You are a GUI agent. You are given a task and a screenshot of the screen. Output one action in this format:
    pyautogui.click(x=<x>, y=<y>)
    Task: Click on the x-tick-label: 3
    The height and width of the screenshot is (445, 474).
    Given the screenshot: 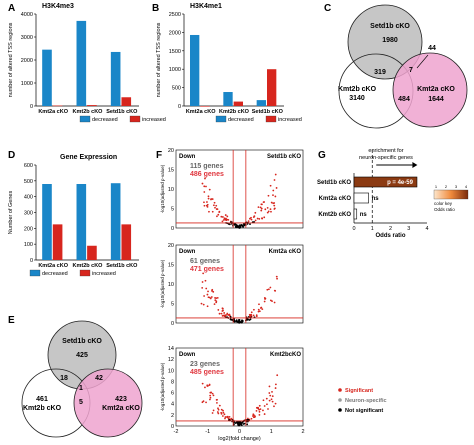 What is the action you would take?
    pyautogui.click(x=408, y=229)
    